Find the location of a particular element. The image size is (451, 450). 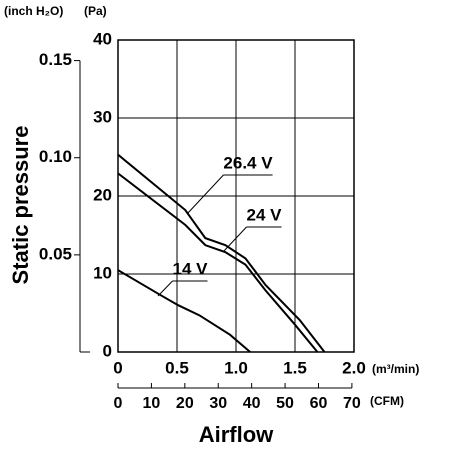

y2-tick-label: 0.10 is located at coordinates (55, 156).